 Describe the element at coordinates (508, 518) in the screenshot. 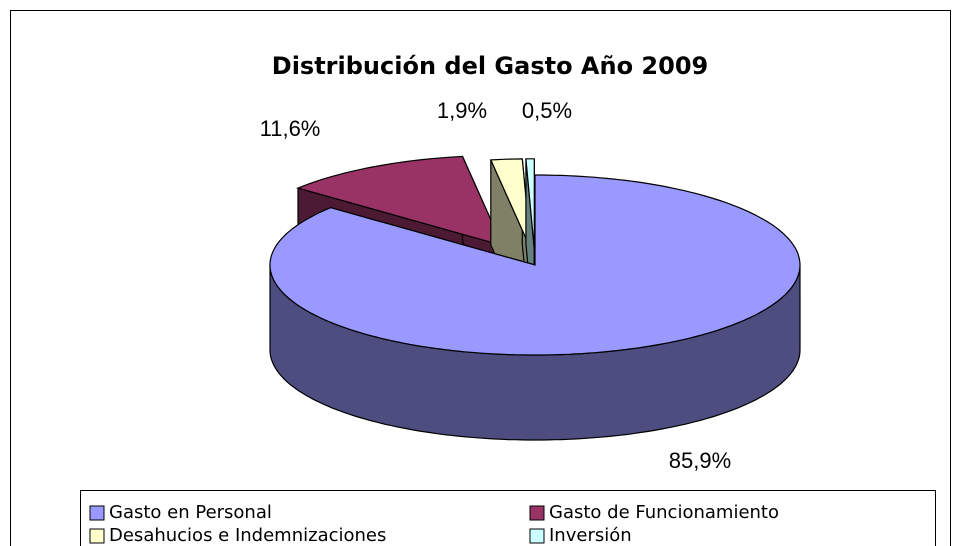

I see `legend-box` at that location.